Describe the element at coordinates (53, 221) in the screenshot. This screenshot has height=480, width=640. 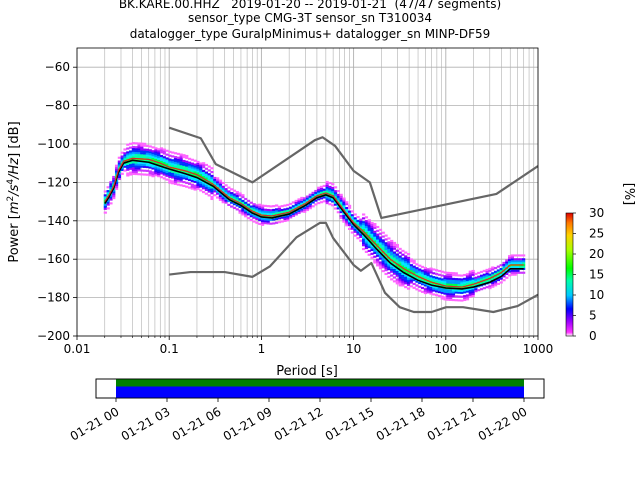
I see `y-tick-label: −140` at that location.